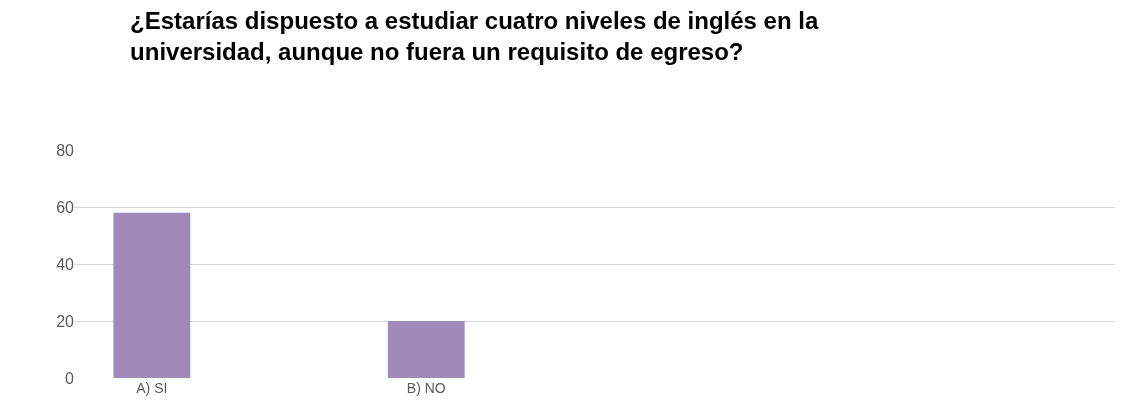 The image size is (1131, 418). I want to click on y-tick-label: 40, so click(65, 264).